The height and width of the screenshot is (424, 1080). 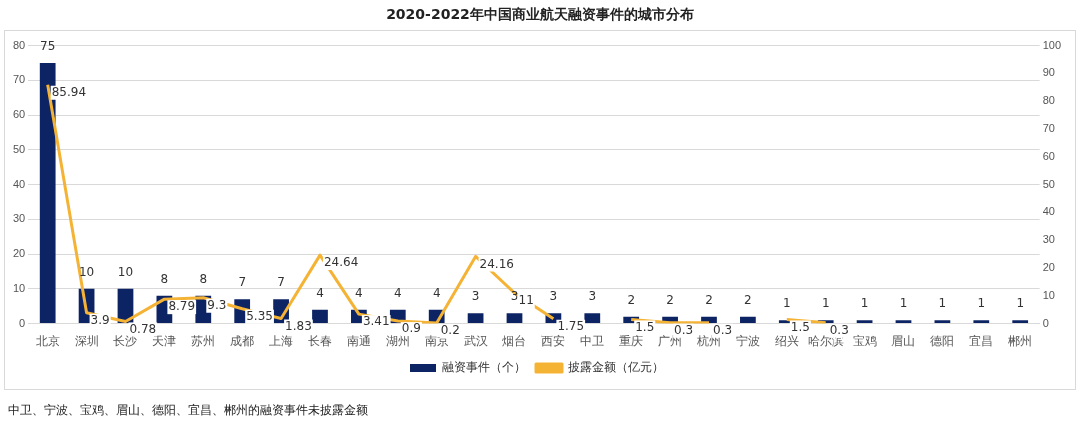 What do you see at coordinates (484, 367) in the screenshot?
I see `legend-label: 融资事件（个）` at bounding box center [484, 367].